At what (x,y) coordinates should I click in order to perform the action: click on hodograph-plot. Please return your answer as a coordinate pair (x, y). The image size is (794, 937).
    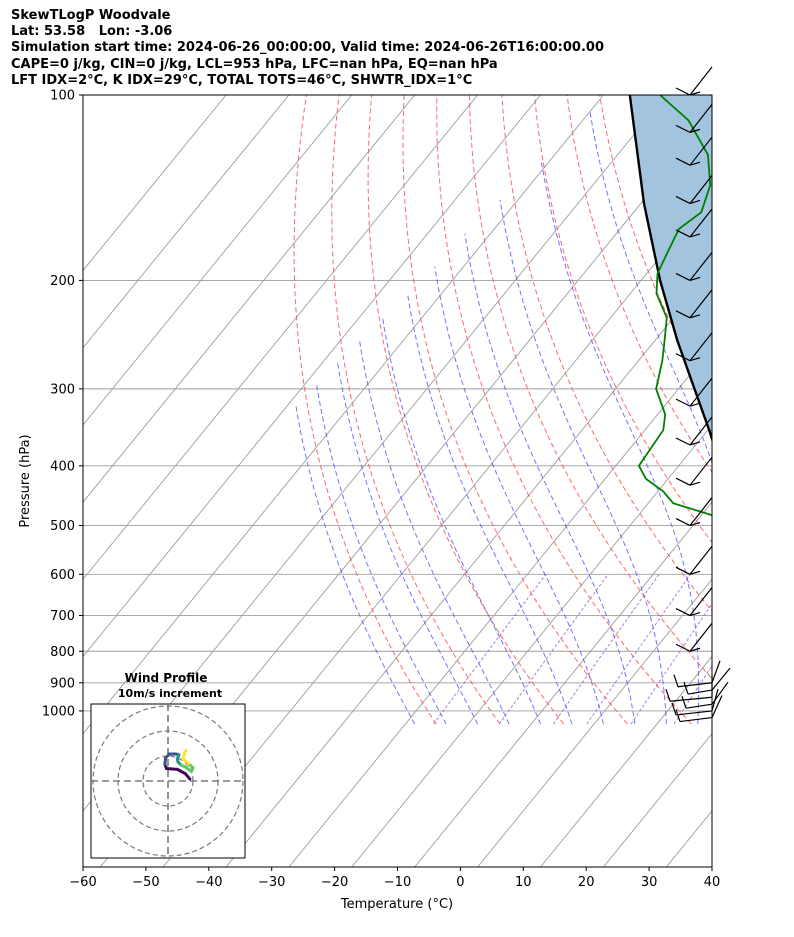
    Looking at the image, I should click on (168, 781).